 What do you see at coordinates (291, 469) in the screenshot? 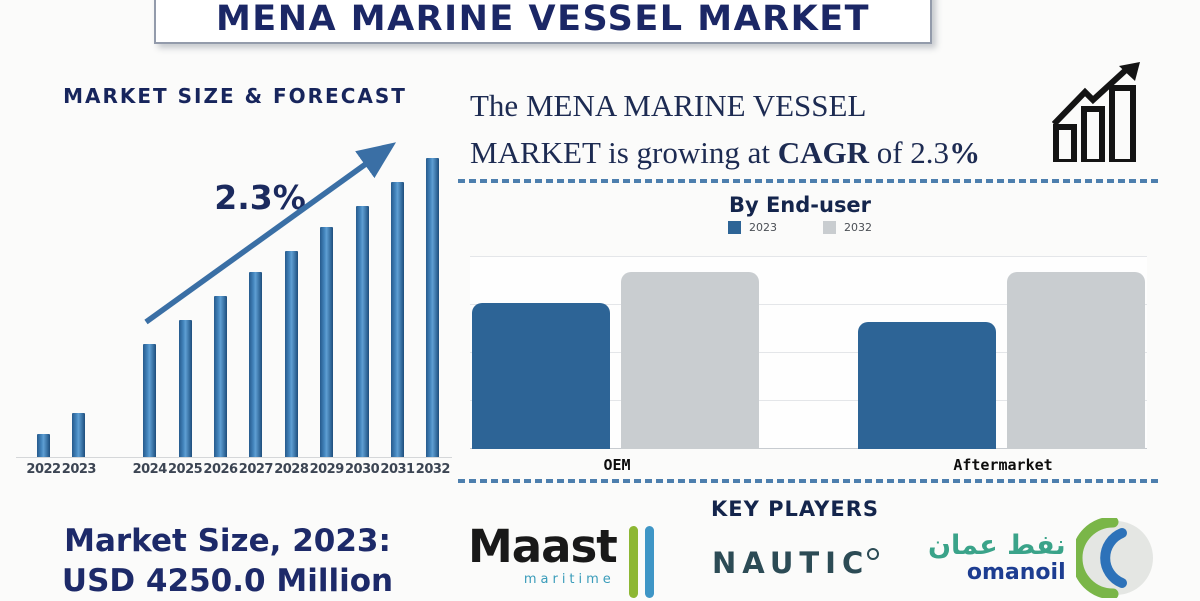
I see `forecast-year-label: 2028` at bounding box center [291, 469].